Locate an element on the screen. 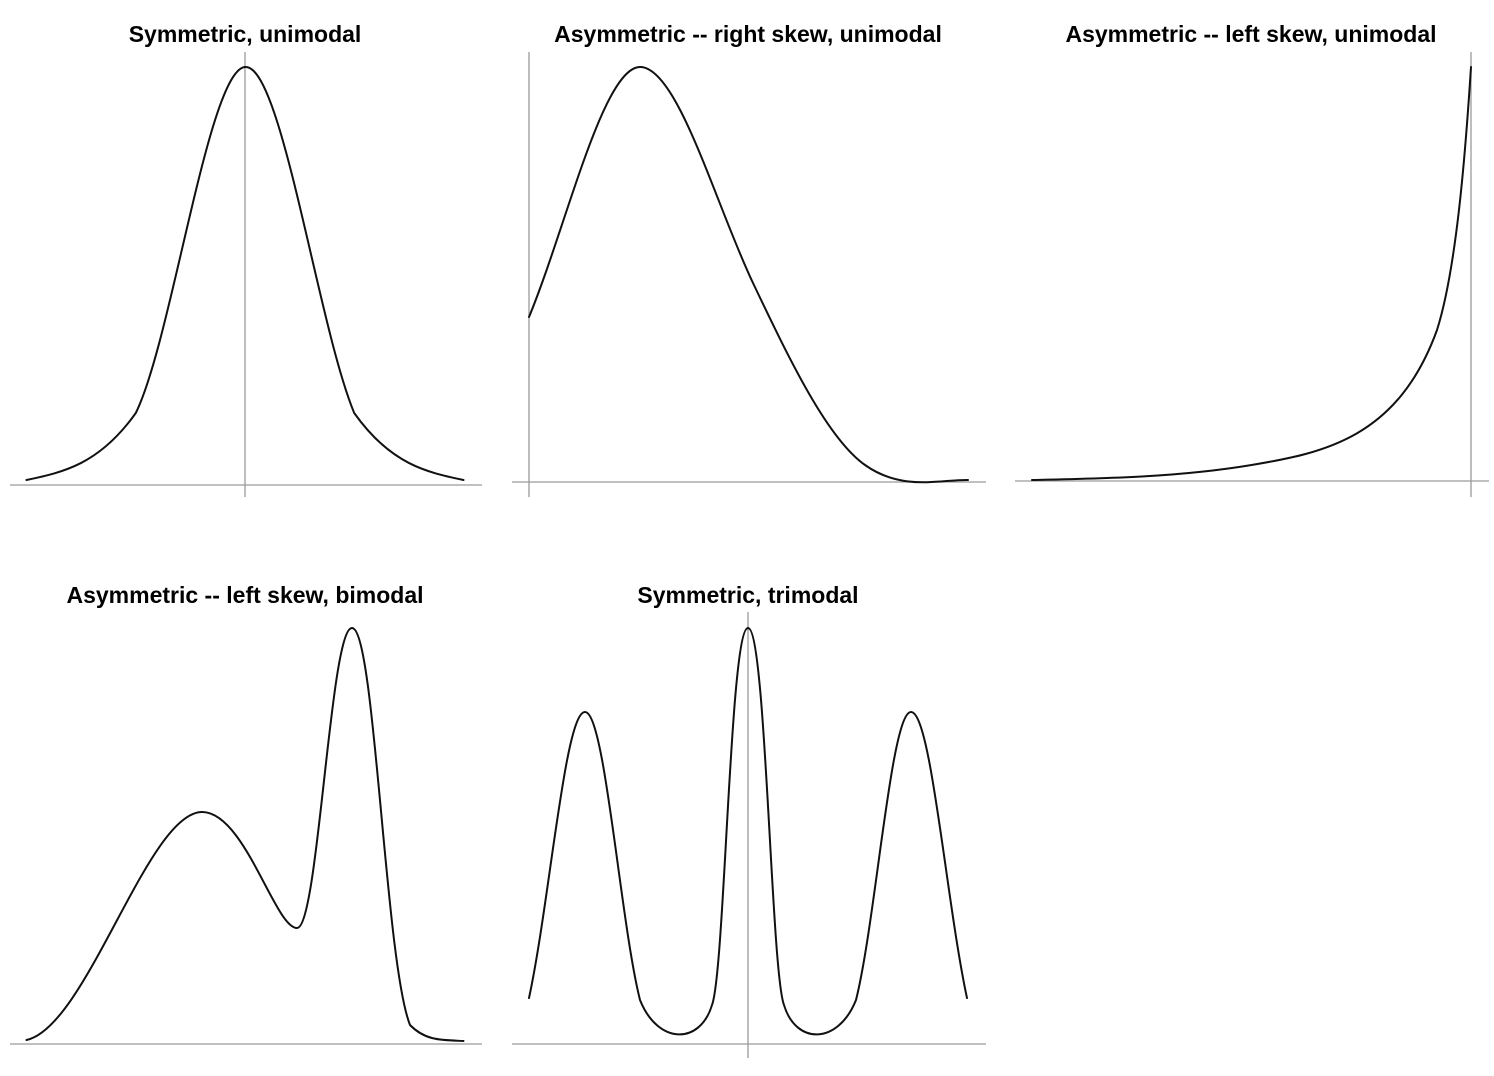  panel-left-skew-unimodal: Asymmetric -- left skew, unimodal is located at coordinates (1252, 259).